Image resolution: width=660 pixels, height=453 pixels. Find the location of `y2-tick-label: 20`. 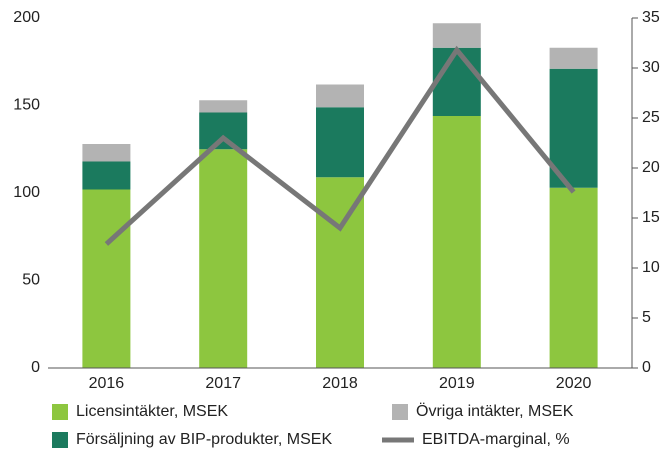

y2-tick-label: 20 is located at coordinates (651, 167).